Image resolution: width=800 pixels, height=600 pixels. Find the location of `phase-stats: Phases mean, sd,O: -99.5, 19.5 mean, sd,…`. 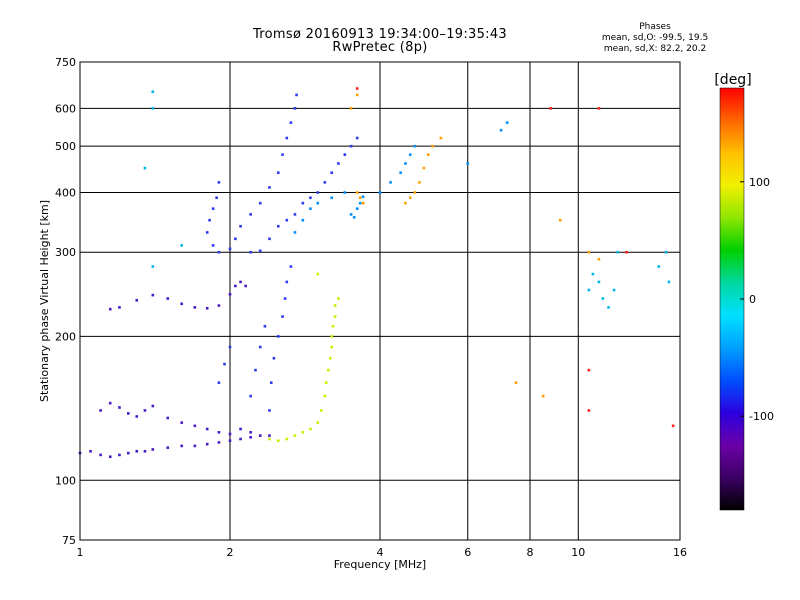

phase-stats: Phases mean, sd,O: -99.5, 19.5 mean, sd,… is located at coordinates (655, 38).